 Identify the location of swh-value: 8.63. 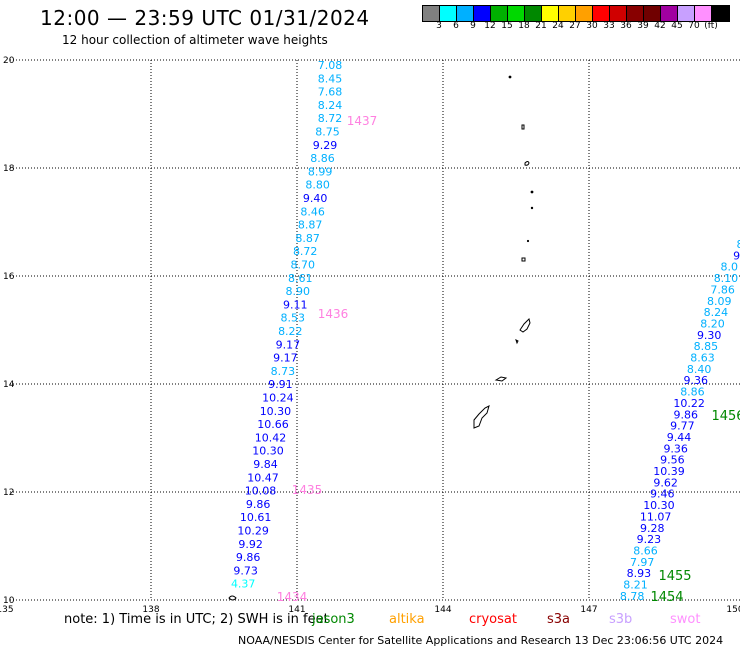
(702, 358).